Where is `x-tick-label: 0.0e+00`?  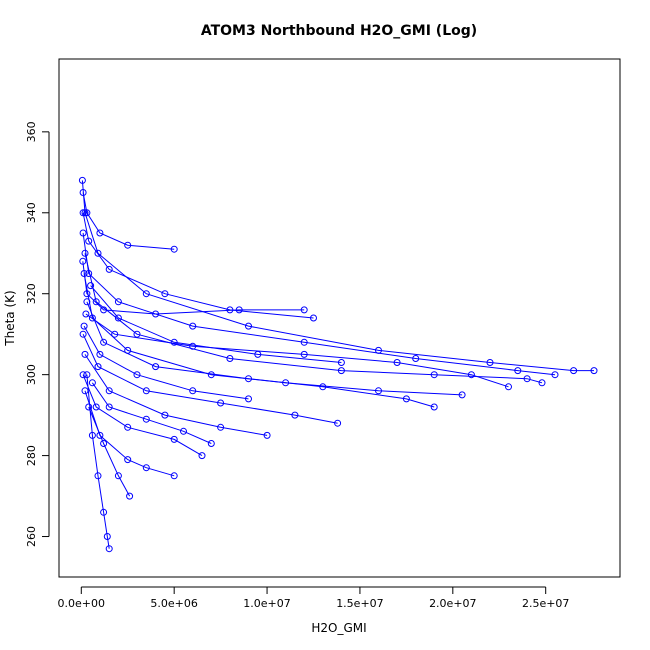
x-tick-label: 0.0e+00 is located at coordinates (81, 603).